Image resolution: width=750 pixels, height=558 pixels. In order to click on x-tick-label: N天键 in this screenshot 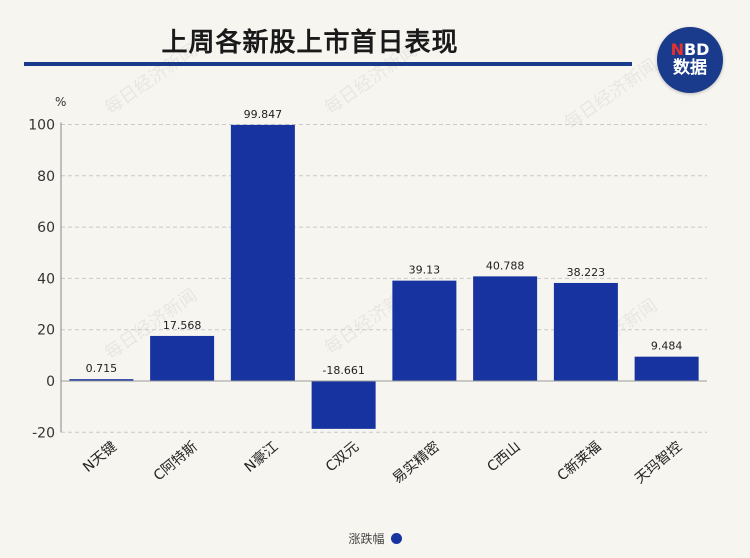, I will do `click(100, 457)`.